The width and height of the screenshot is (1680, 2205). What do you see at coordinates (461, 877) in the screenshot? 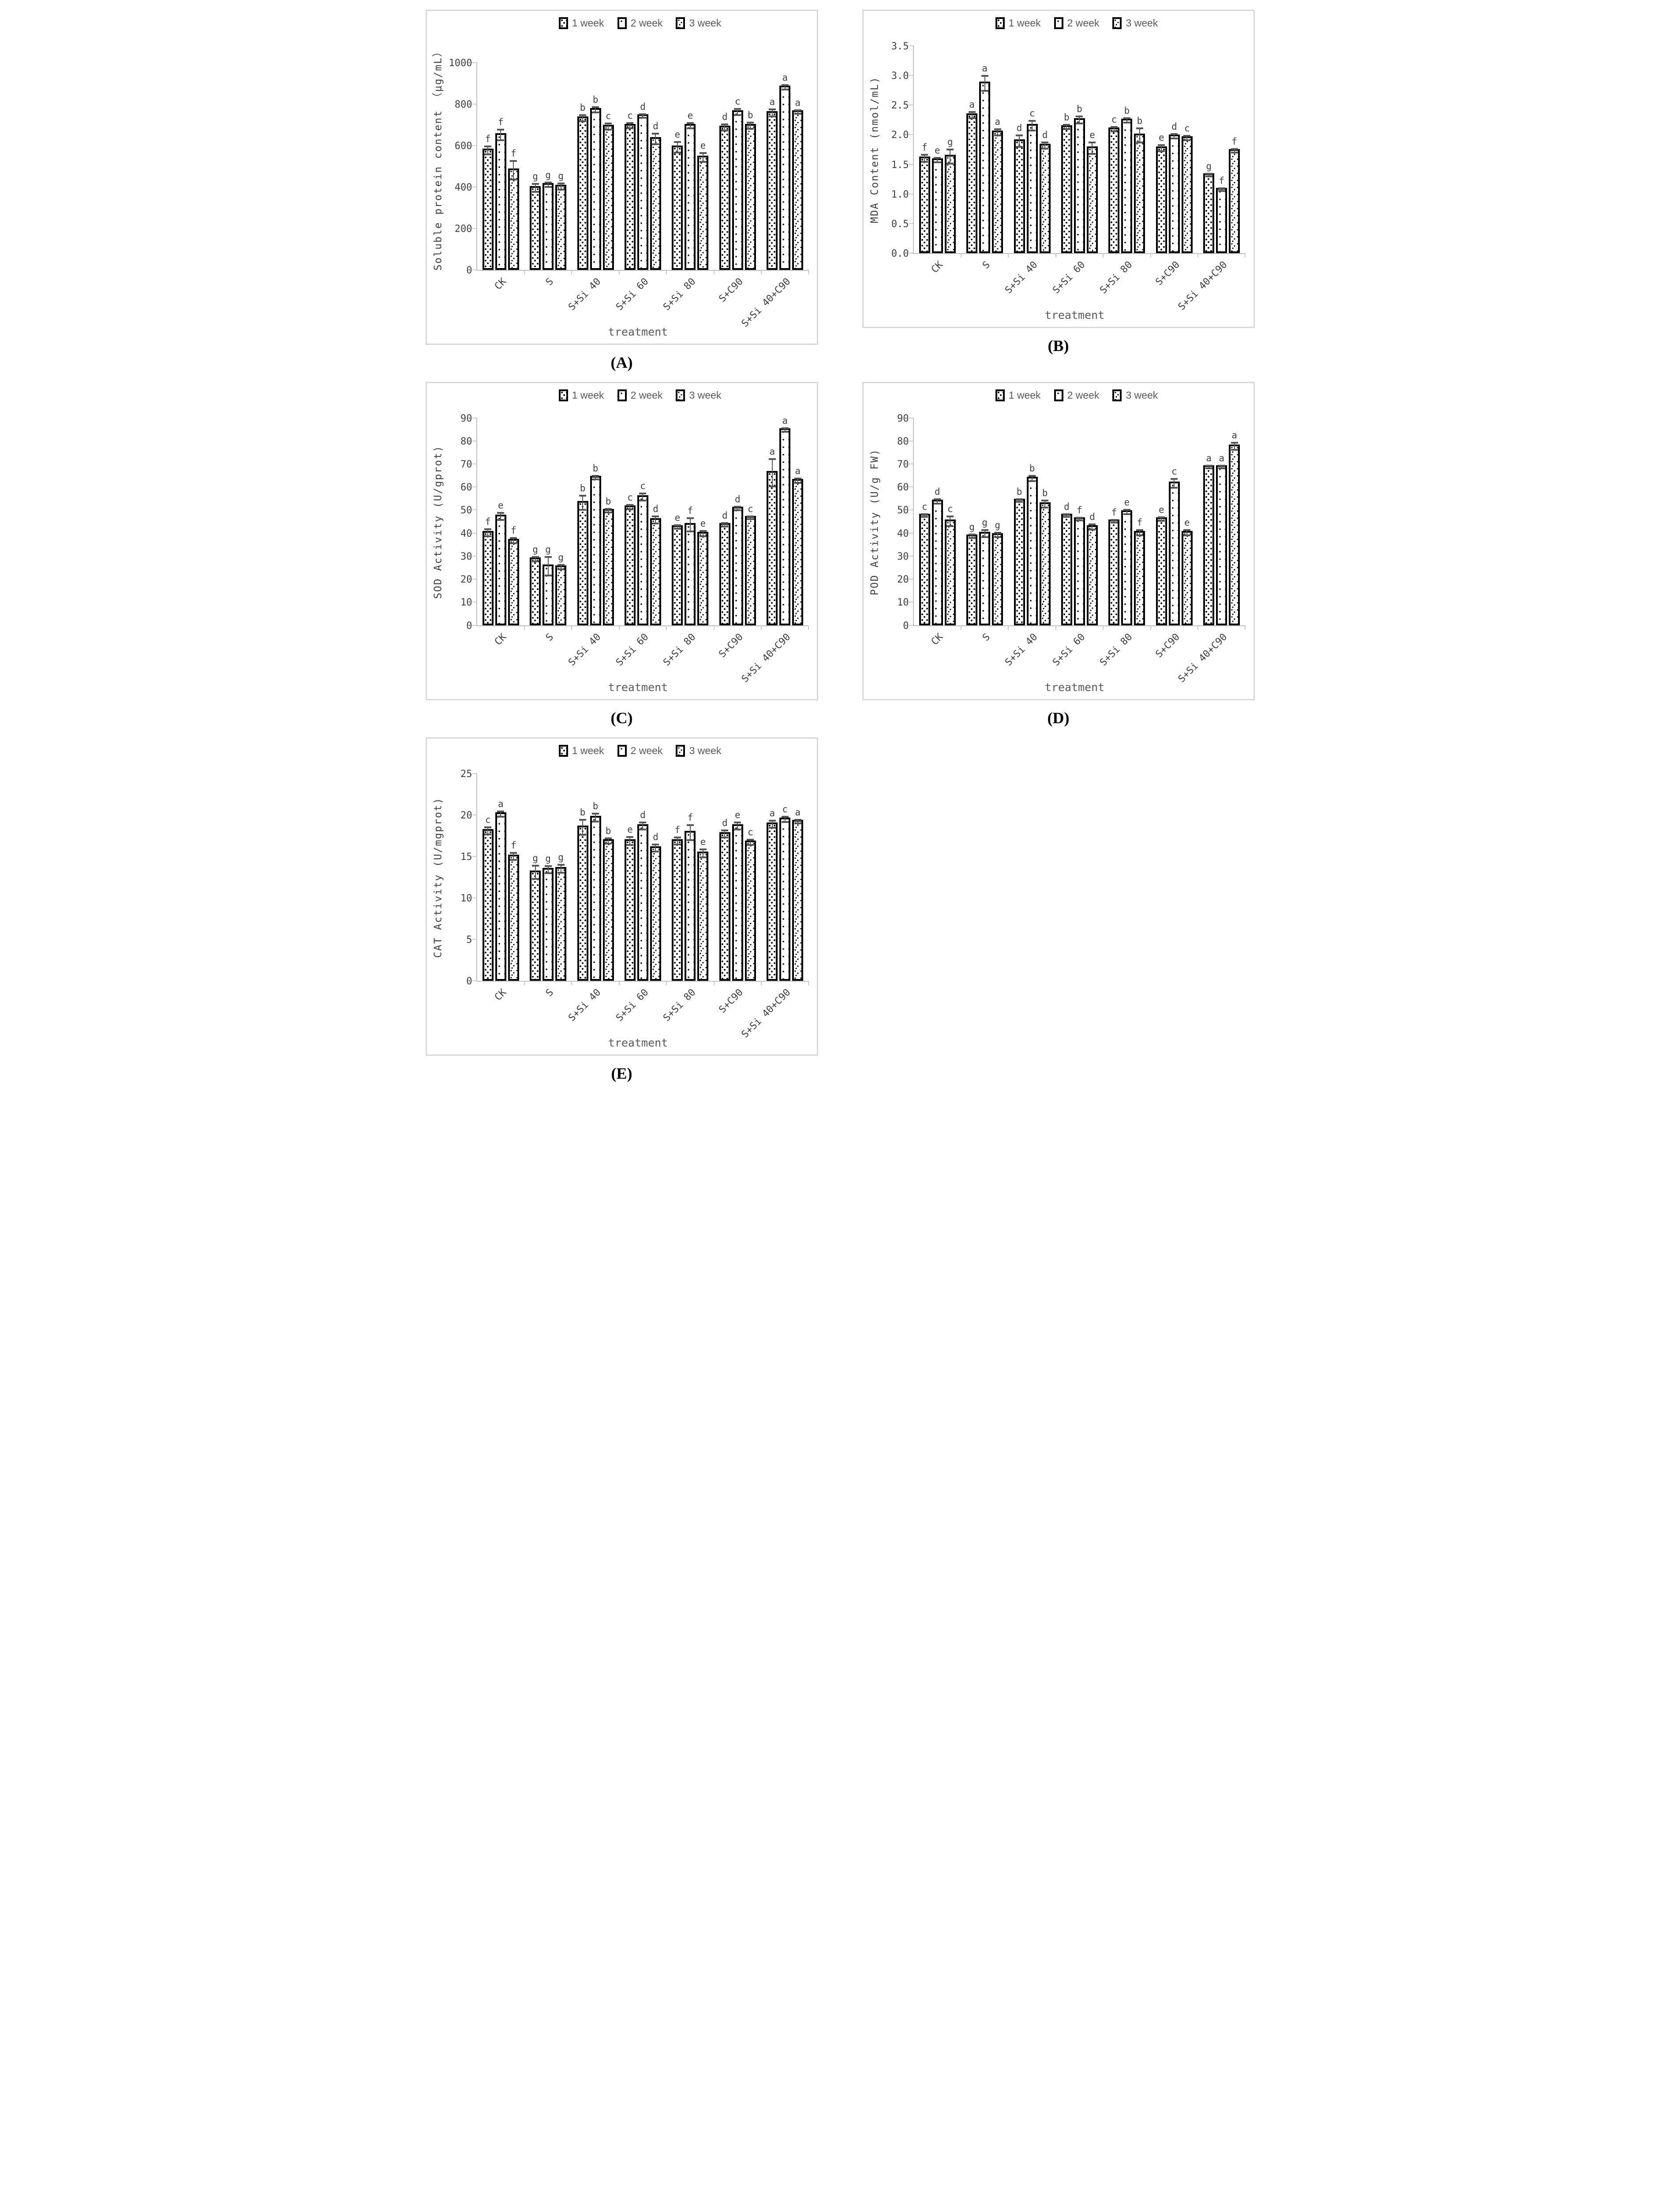
I see `y-axis: 0 5 10 15 20 25` at bounding box center [461, 877].